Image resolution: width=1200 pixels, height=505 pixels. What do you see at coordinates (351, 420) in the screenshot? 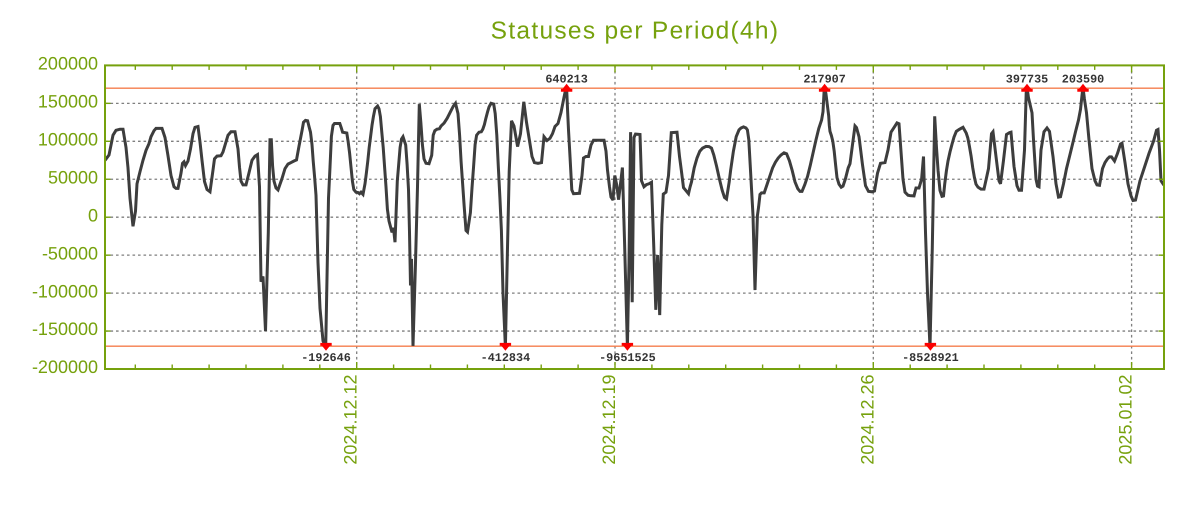
I see `svg-text: 2024.12.12` at bounding box center [351, 420].